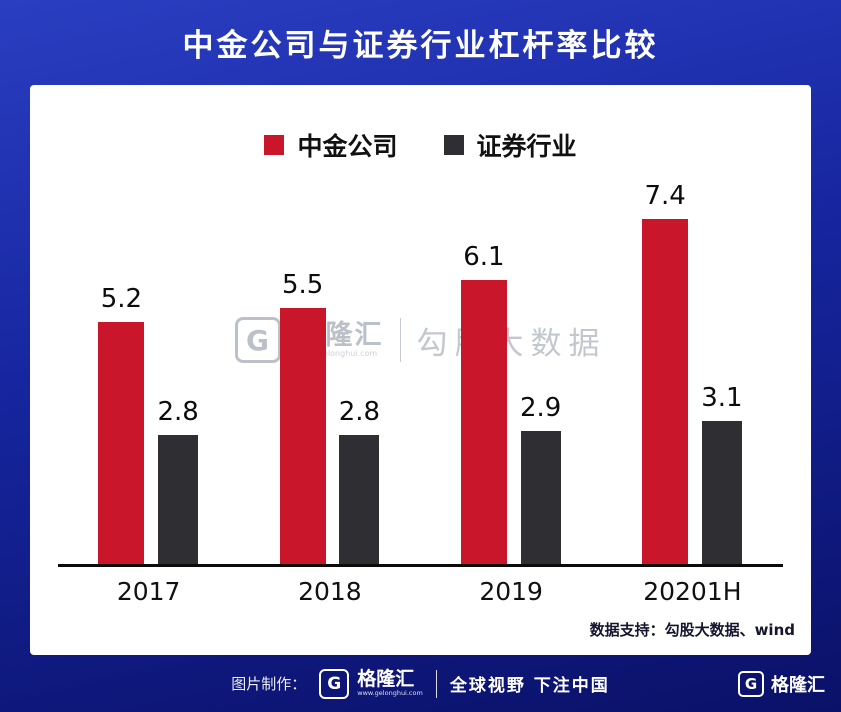 This screenshot has height=712, width=841. Describe the element at coordinates (400, 340) in the screenshot. I see `watermark-divider` at that location.